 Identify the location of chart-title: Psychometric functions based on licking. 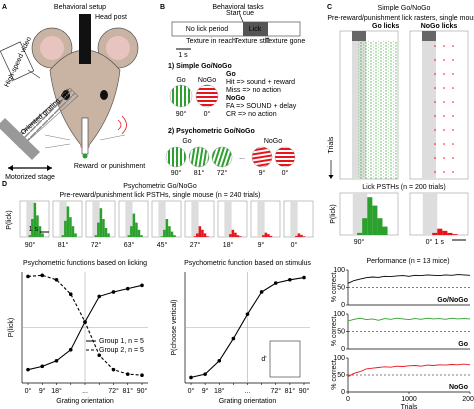
(85, 263).